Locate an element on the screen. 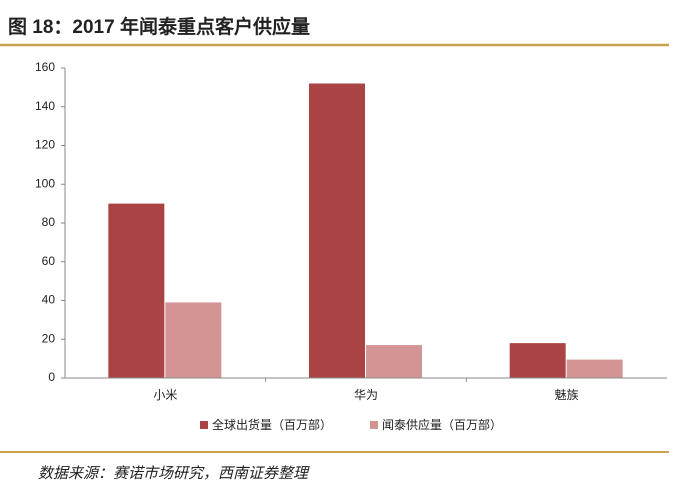 The image size is (677, 498). y-tick-label: 60 is located at coordinates (49, 261).